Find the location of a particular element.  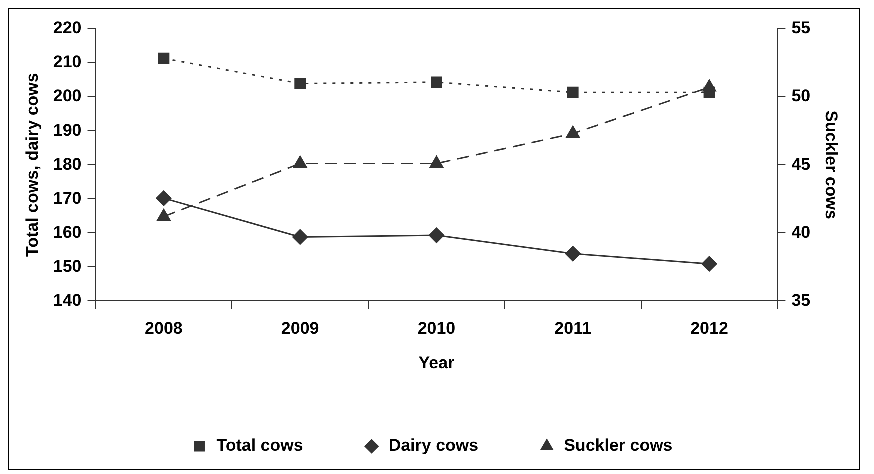

y2-tick-label: 40 is located at coordinates (801, 232).